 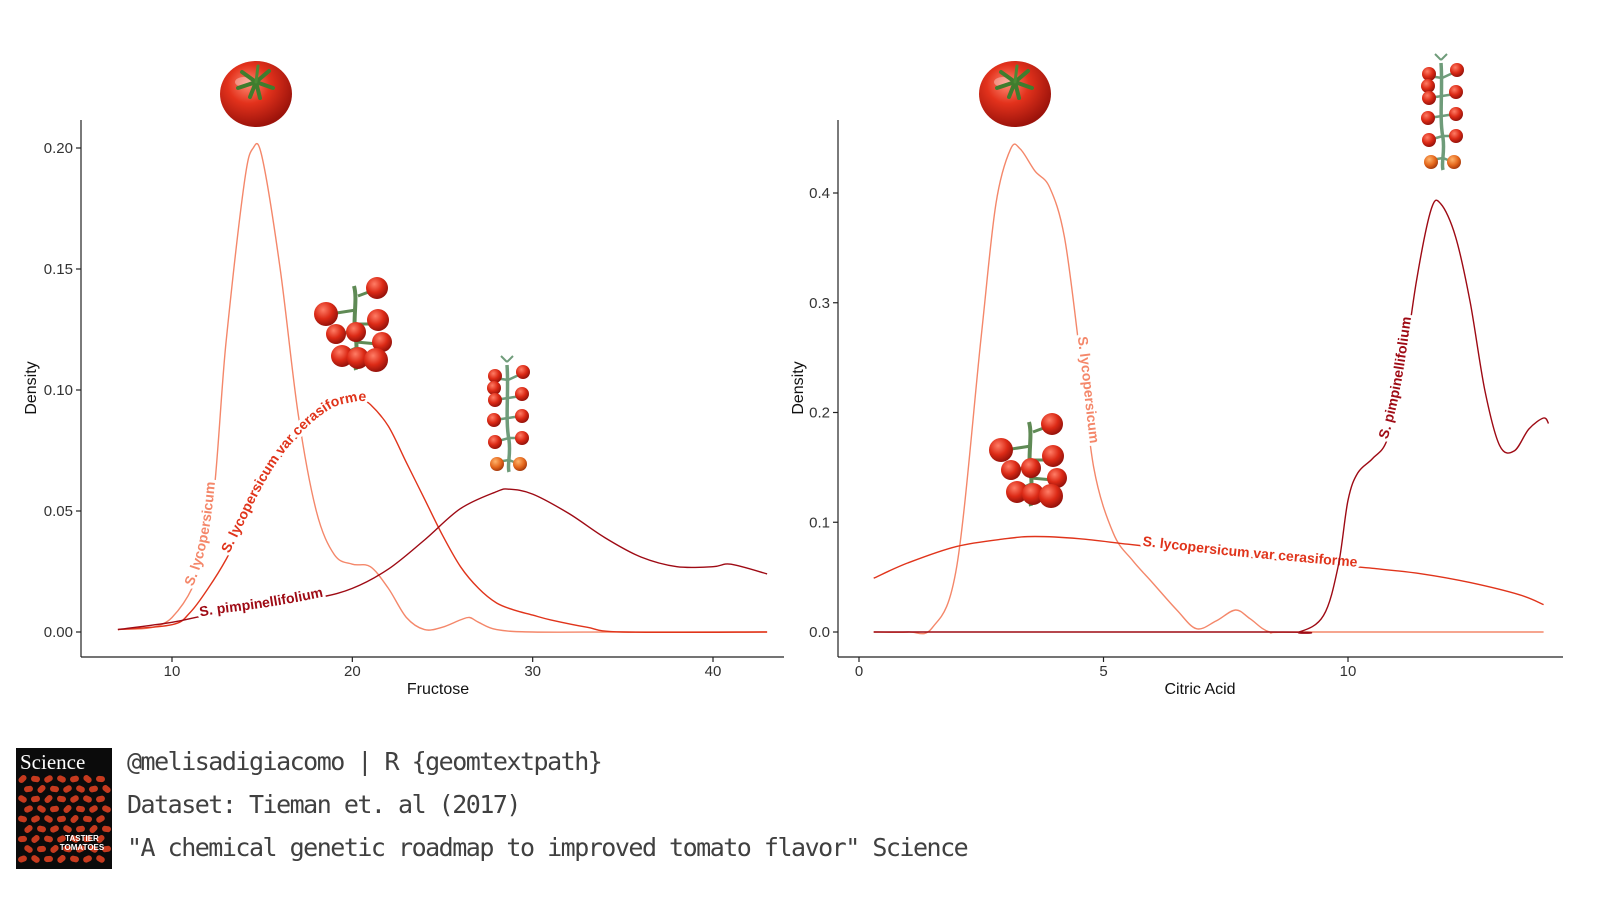 What do you see at coordinates (58, 511) in the screenshot?
I see `y-tick-label: 0.05` at bounding box center [58, 511].